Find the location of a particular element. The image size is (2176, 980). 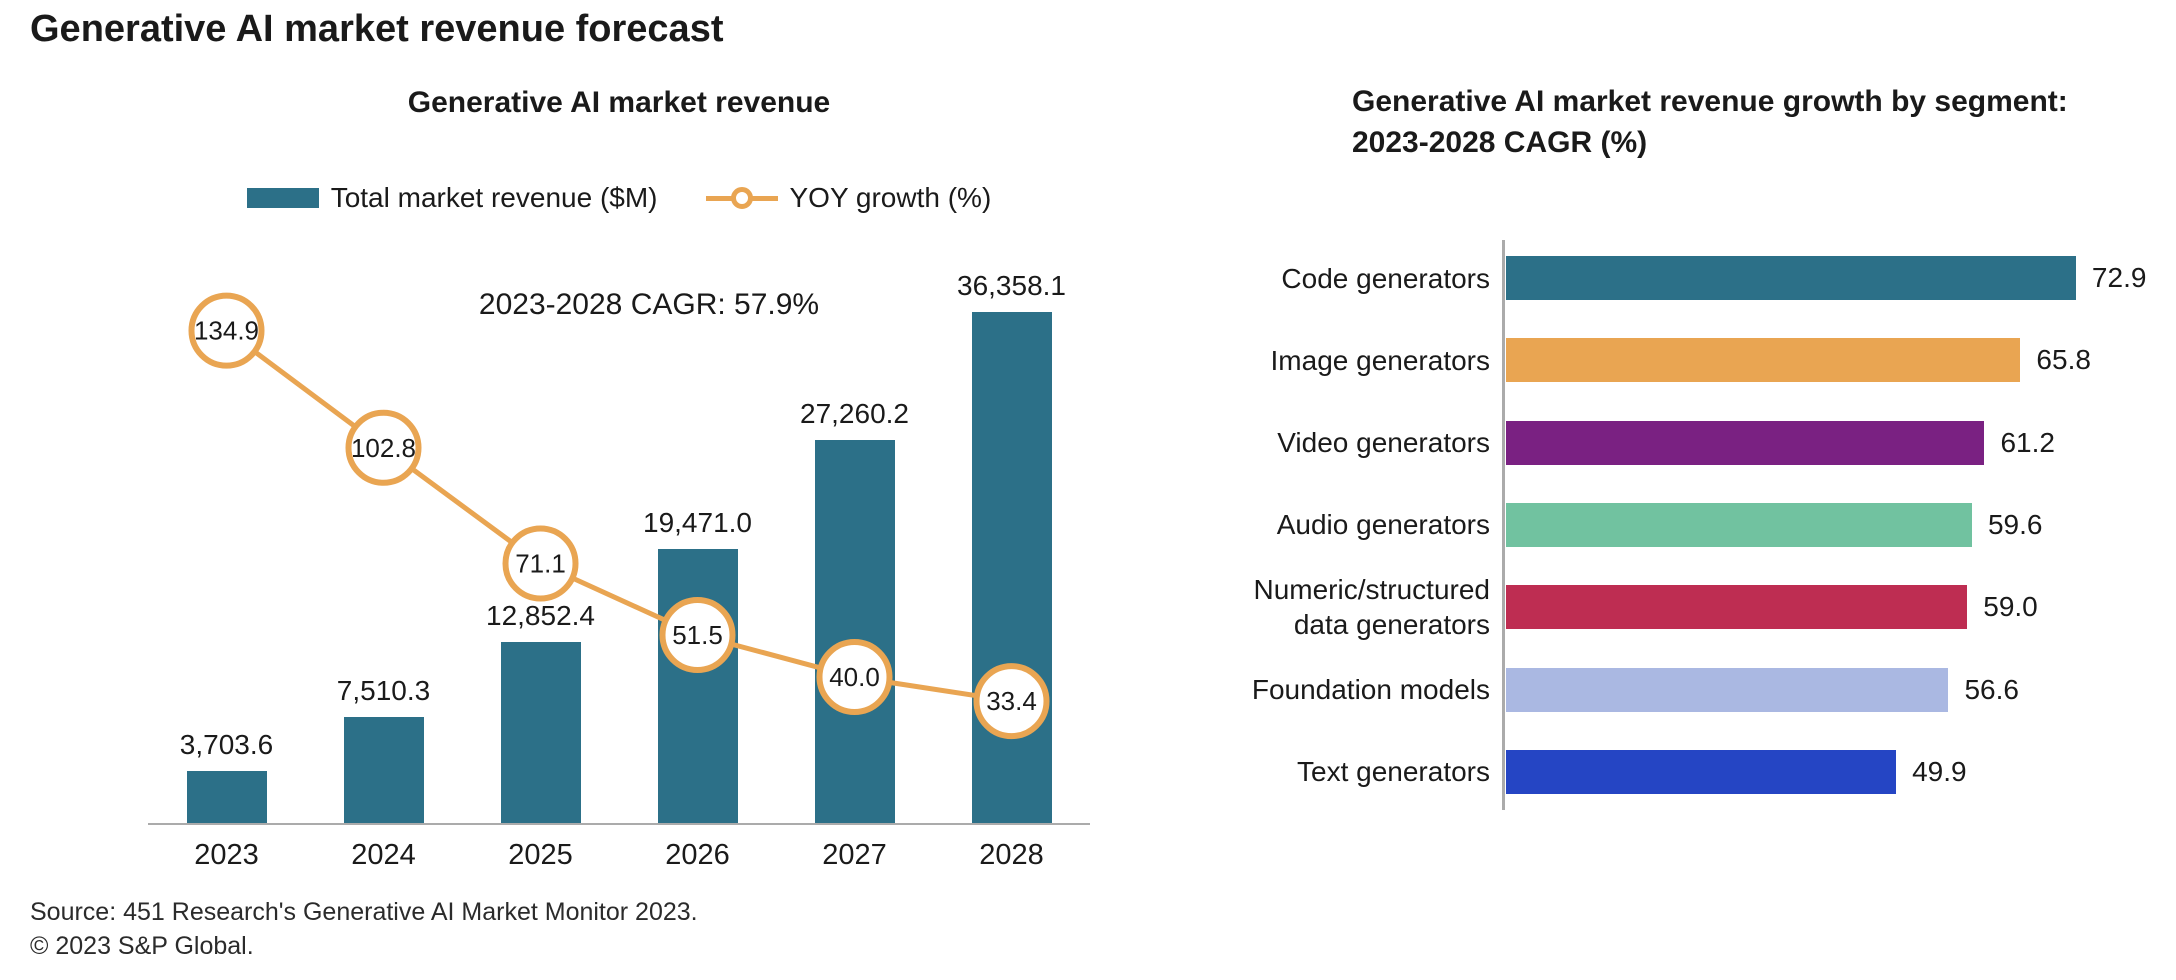

segment-label-text: Foundation models is located at coordinates (1370, 689).